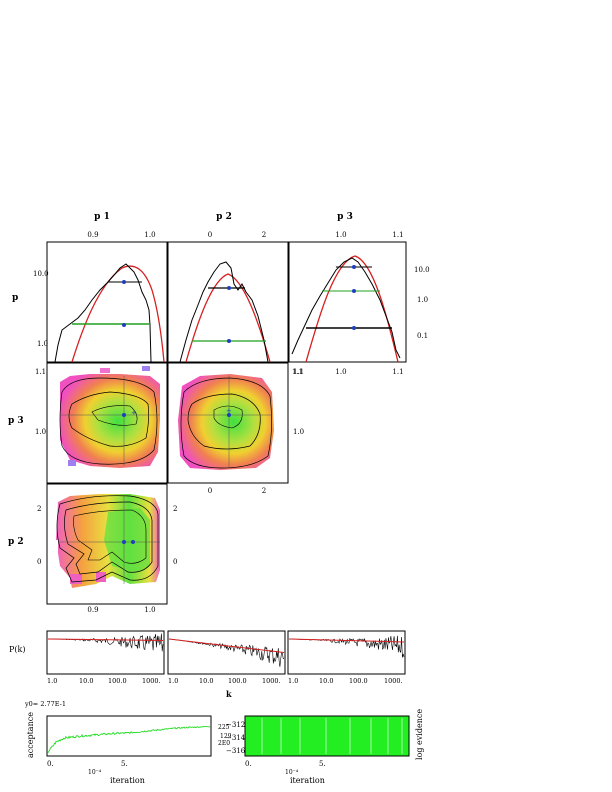 The height and width of the screenshot is (792, 612). I want to click on acceptance-y0-label: y0= 2.77E-1, so click(45, 704).